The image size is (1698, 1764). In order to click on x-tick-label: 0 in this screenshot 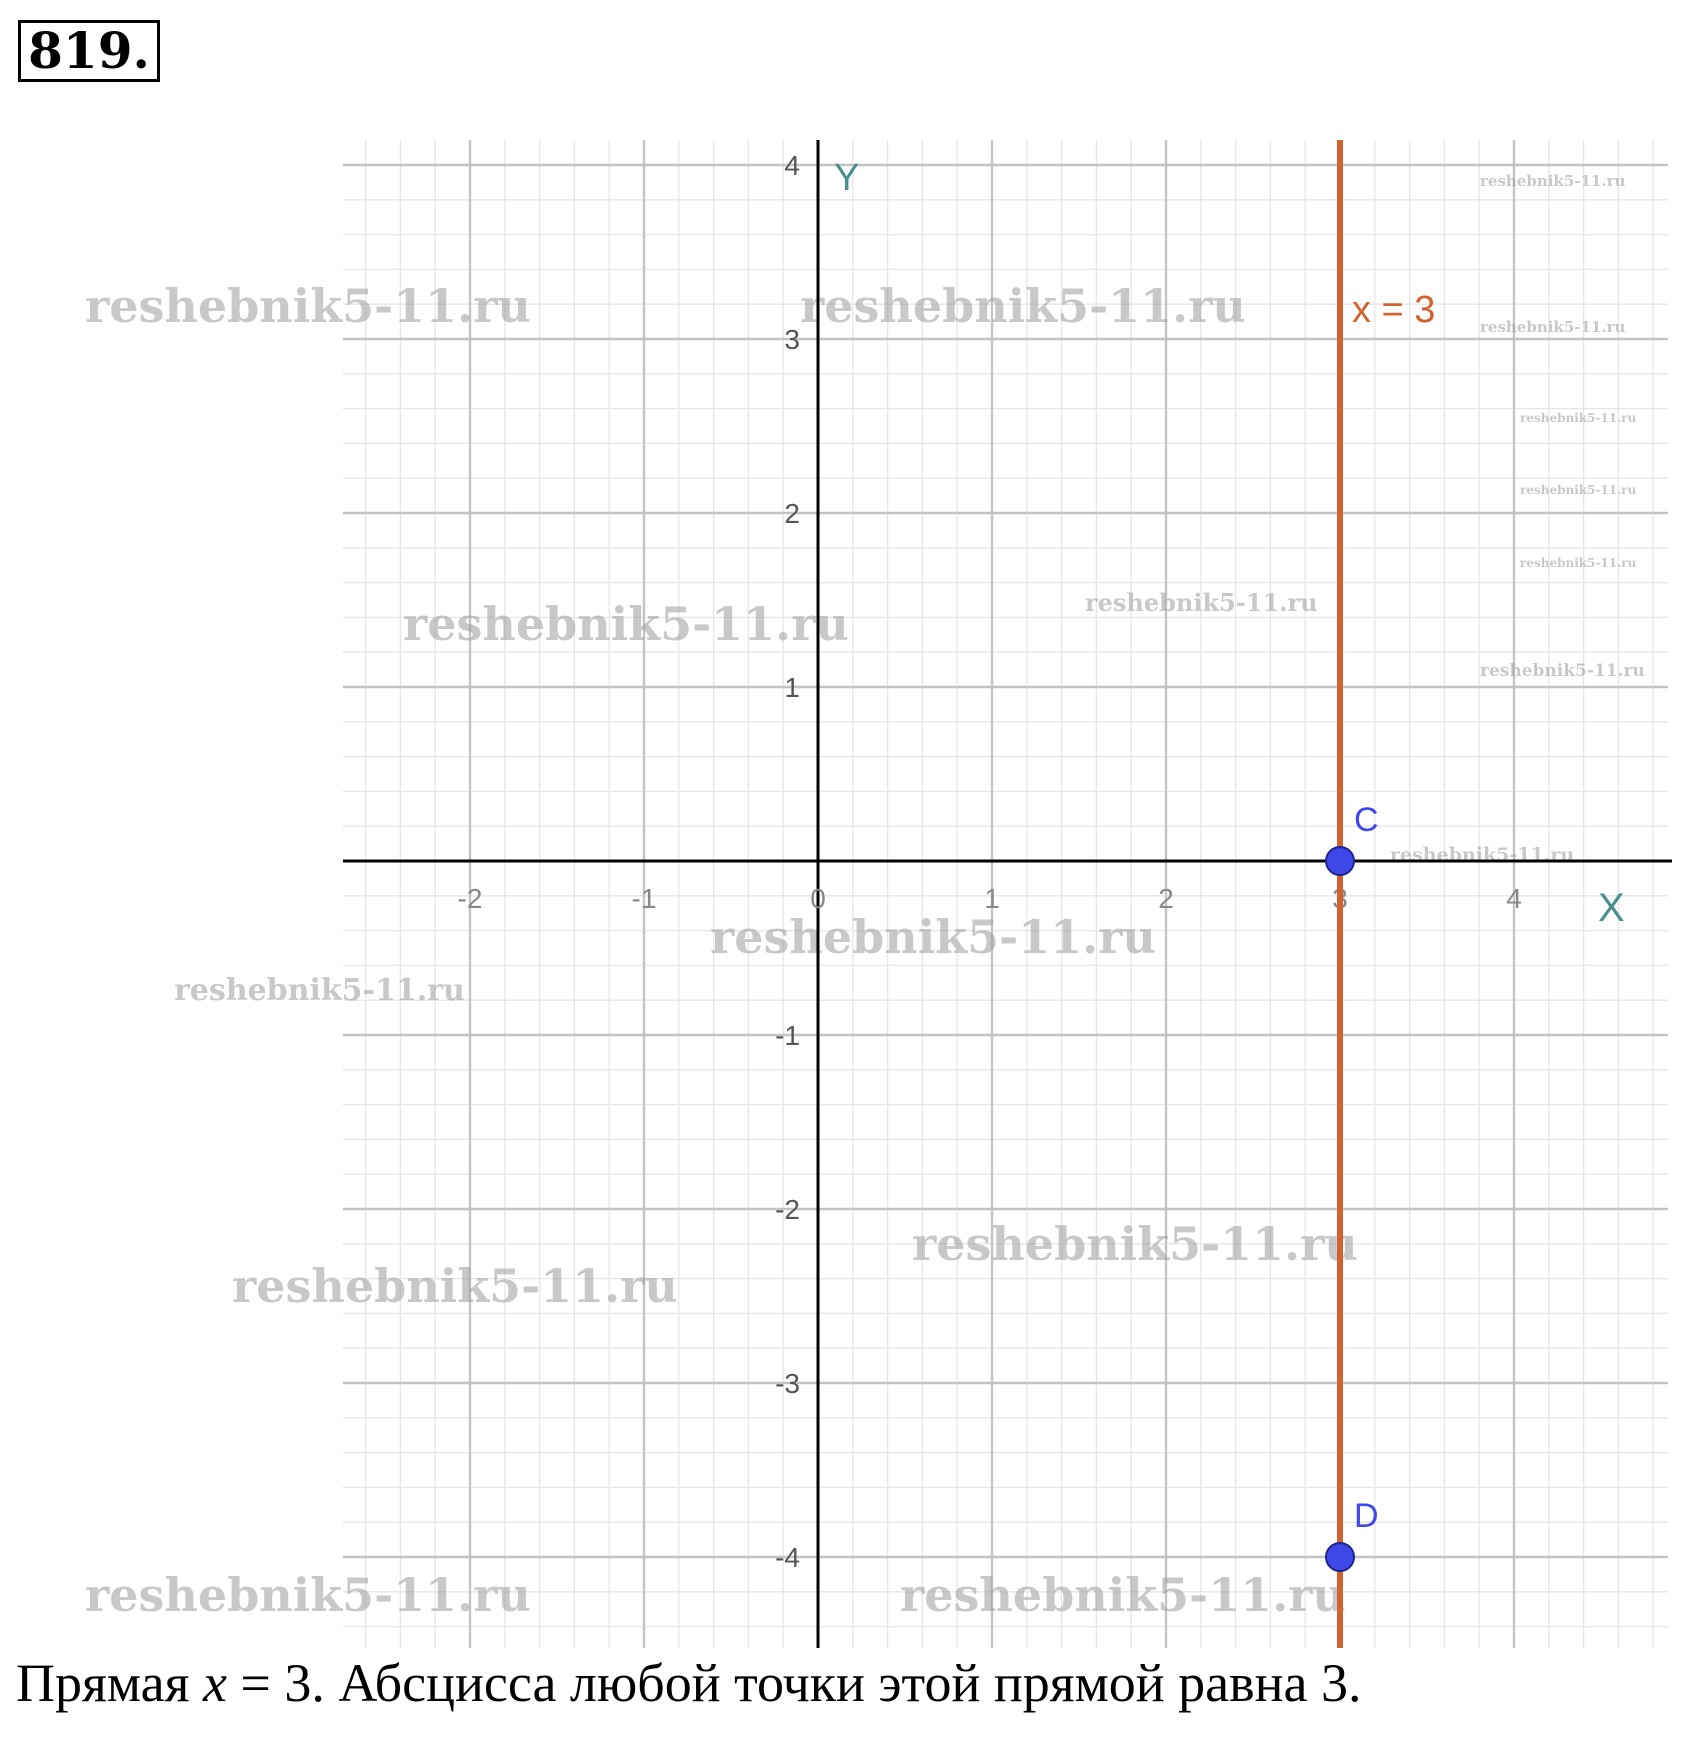, I will do `click(818, 898)`.